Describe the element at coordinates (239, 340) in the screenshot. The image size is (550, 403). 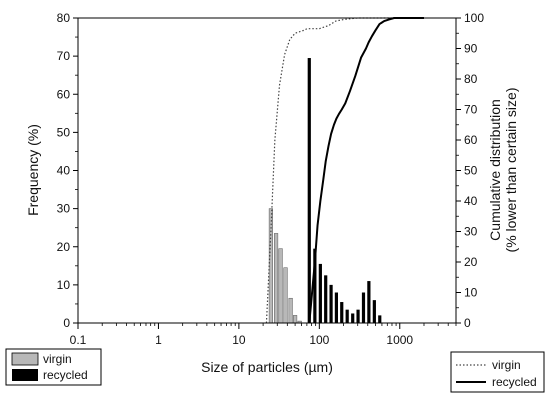
I see `x-tick-label-2: 10` at that location.